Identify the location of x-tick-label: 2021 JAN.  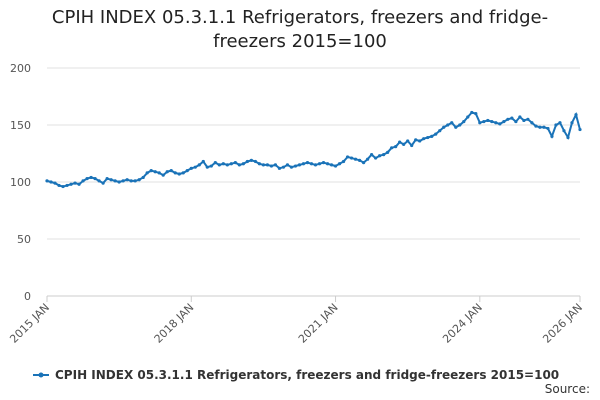
(318, 323).